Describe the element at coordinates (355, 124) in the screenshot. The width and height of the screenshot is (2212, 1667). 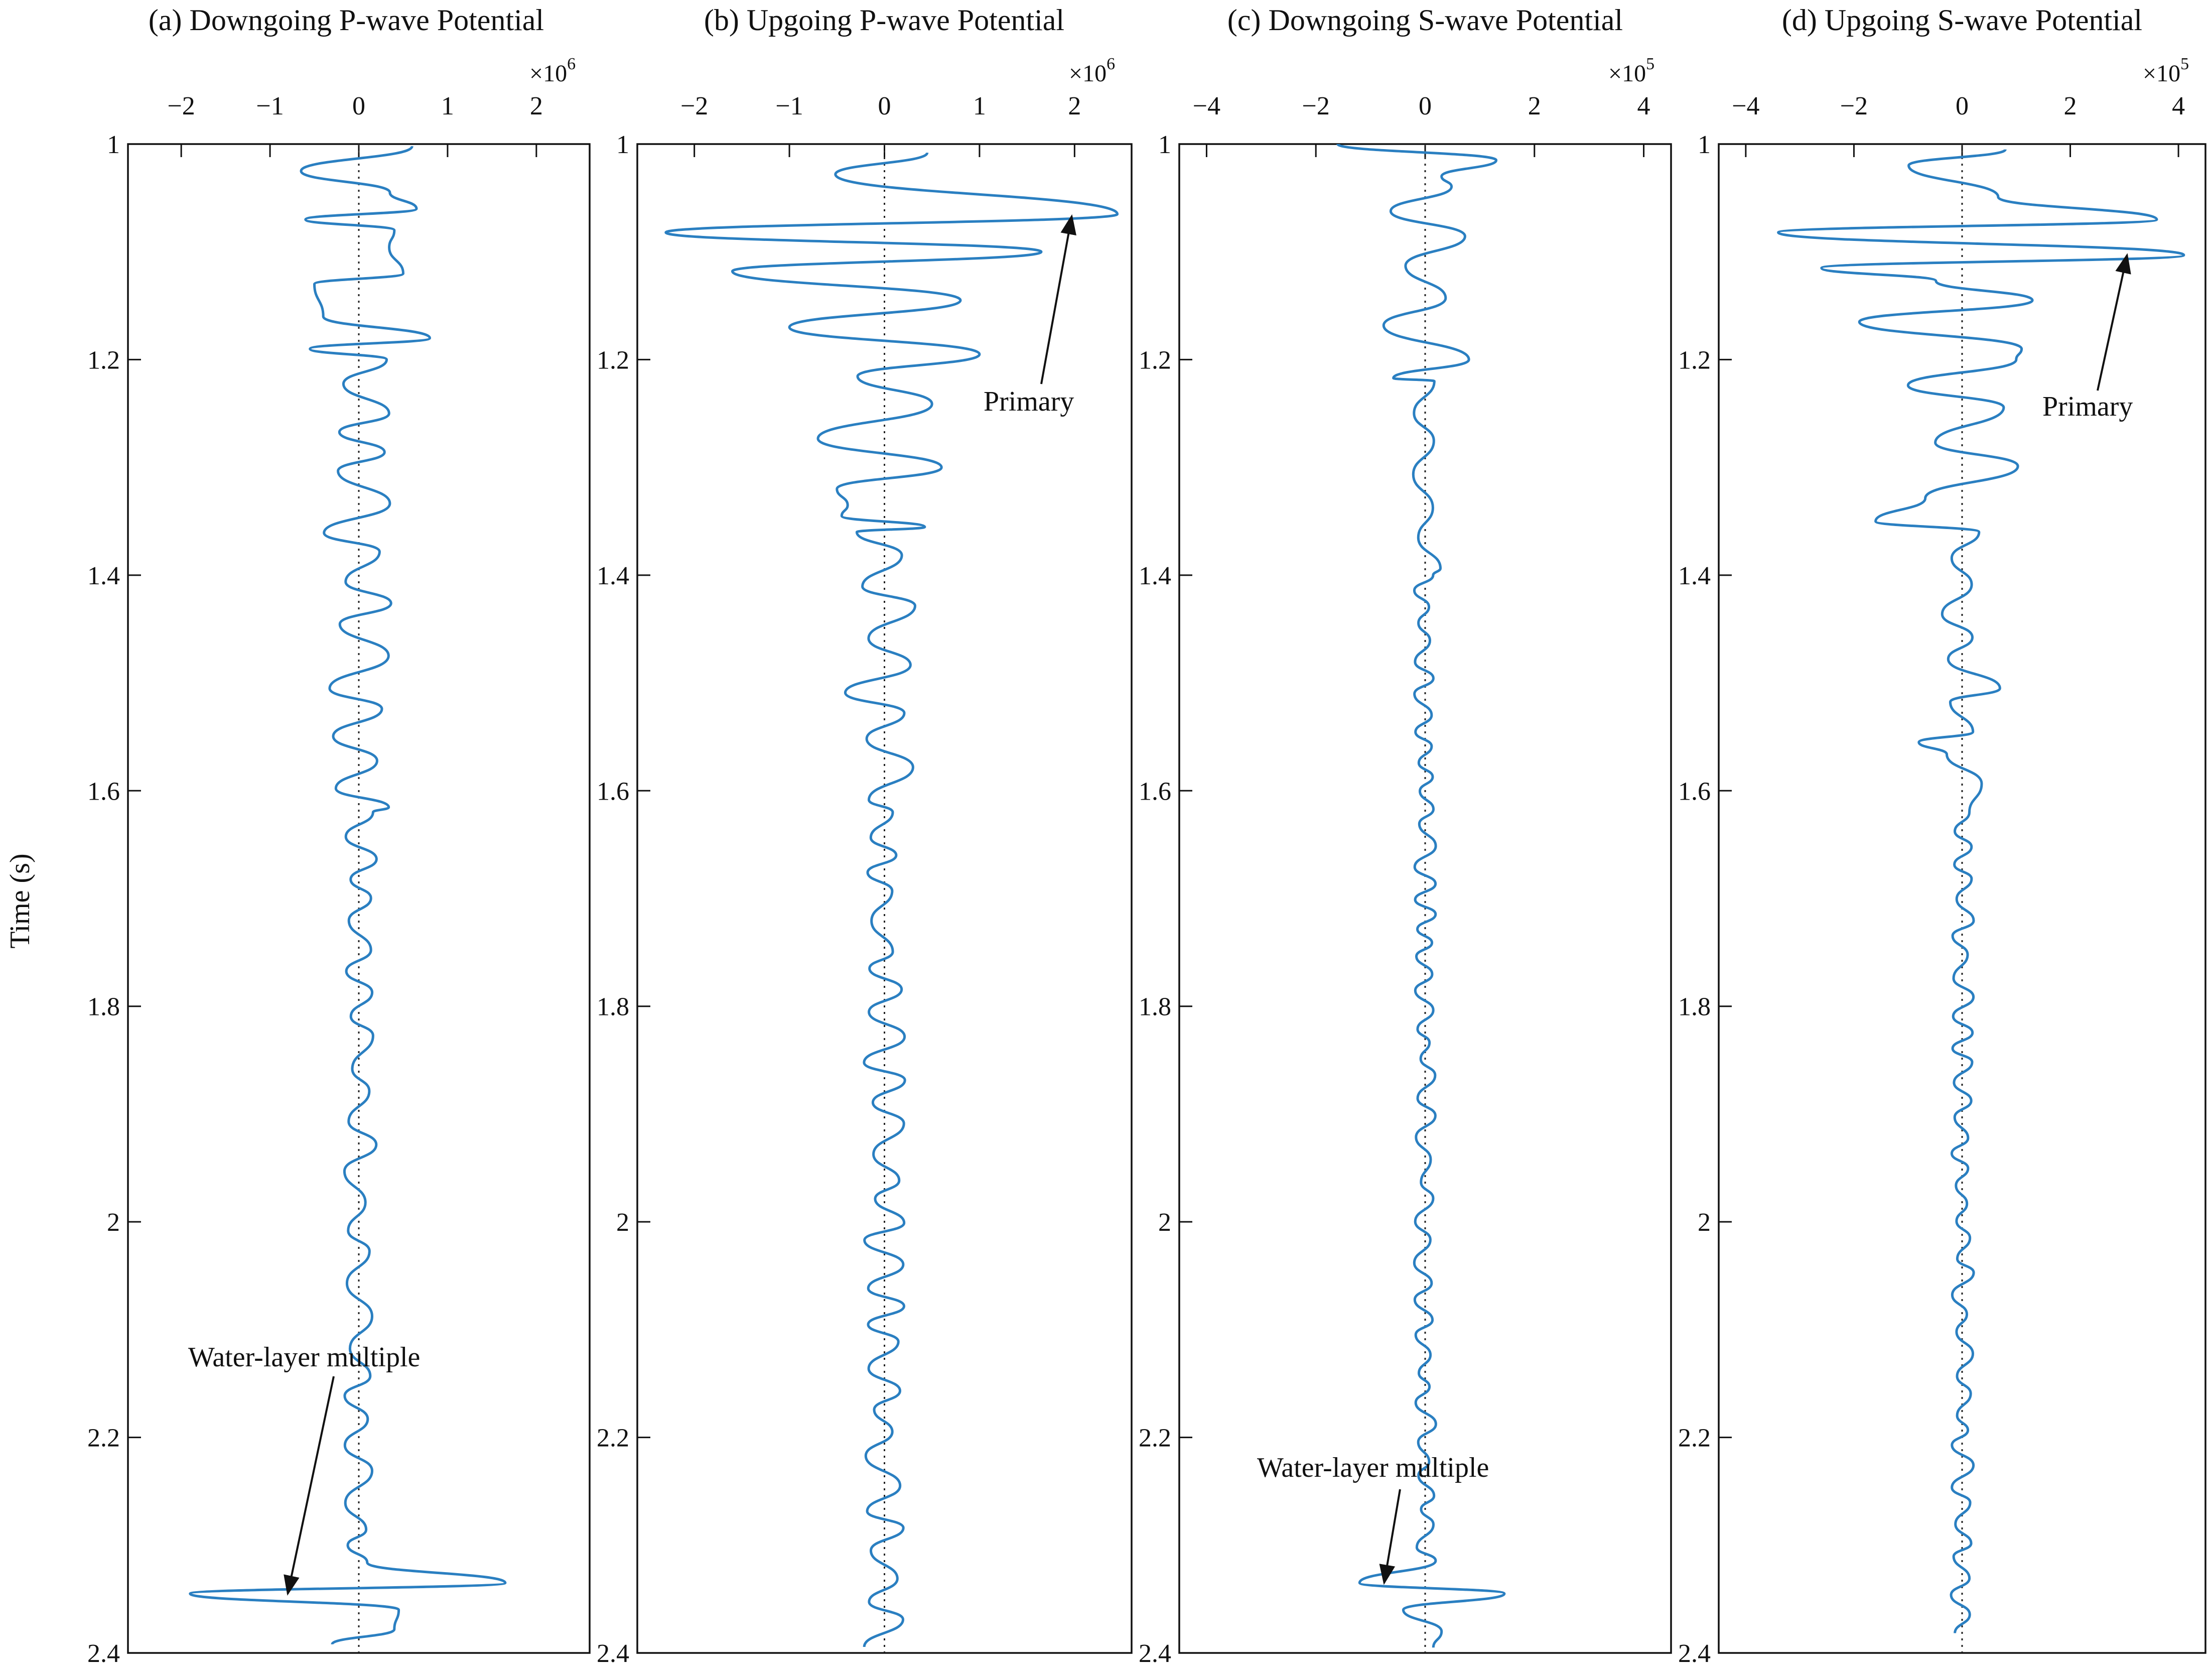
I see `panel-a-x-ticks: −2 −1 0 1 2` at that location.